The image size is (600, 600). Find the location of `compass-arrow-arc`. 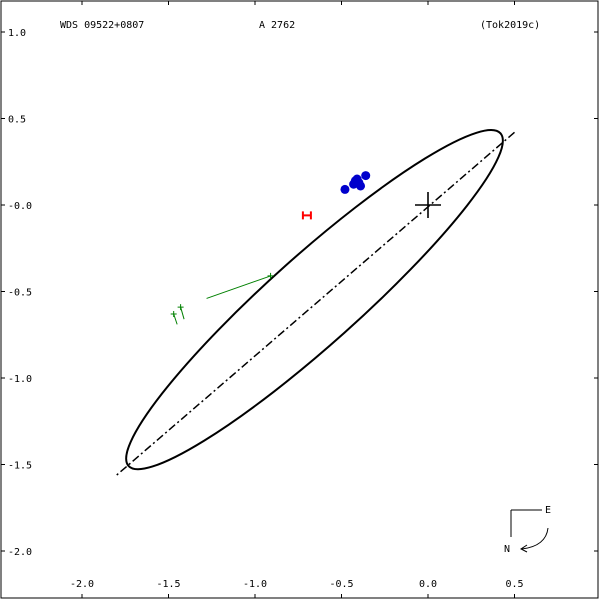

compass-arrow-arc is located at coordinates (535, 538).